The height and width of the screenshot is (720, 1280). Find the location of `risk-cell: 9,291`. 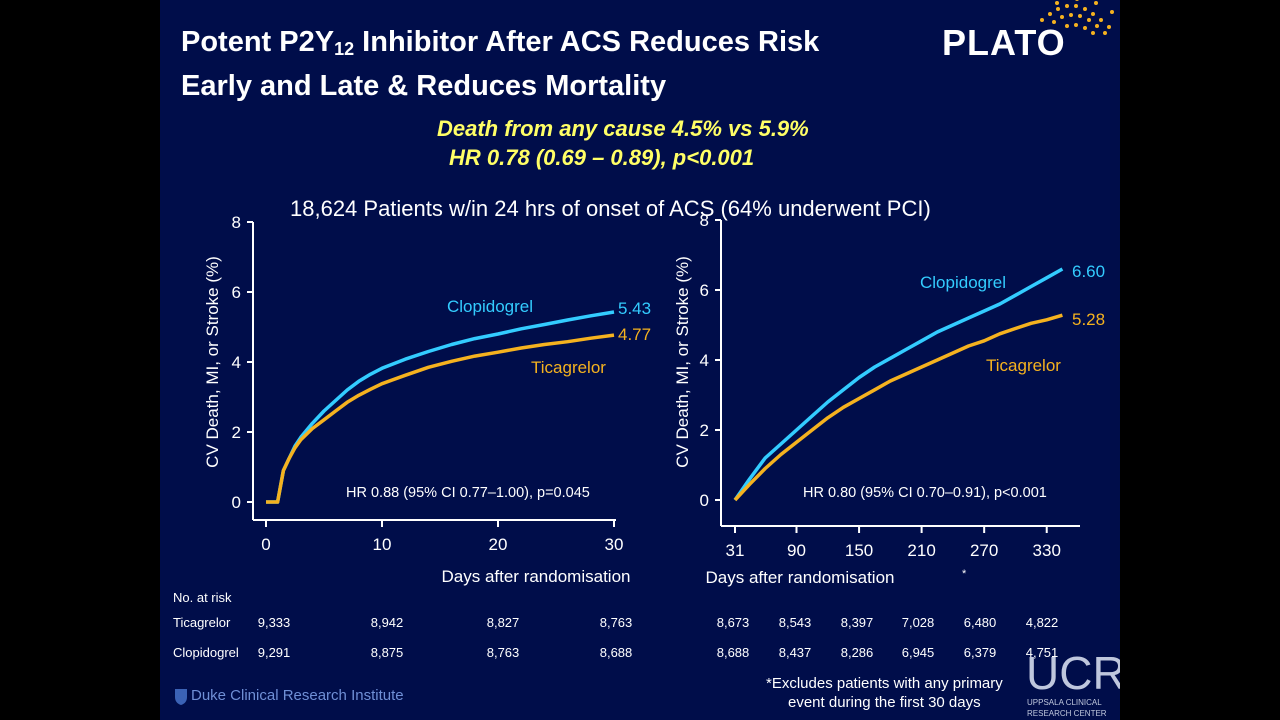

risk-cell: 9,291 is located at coordinates (274, 652).